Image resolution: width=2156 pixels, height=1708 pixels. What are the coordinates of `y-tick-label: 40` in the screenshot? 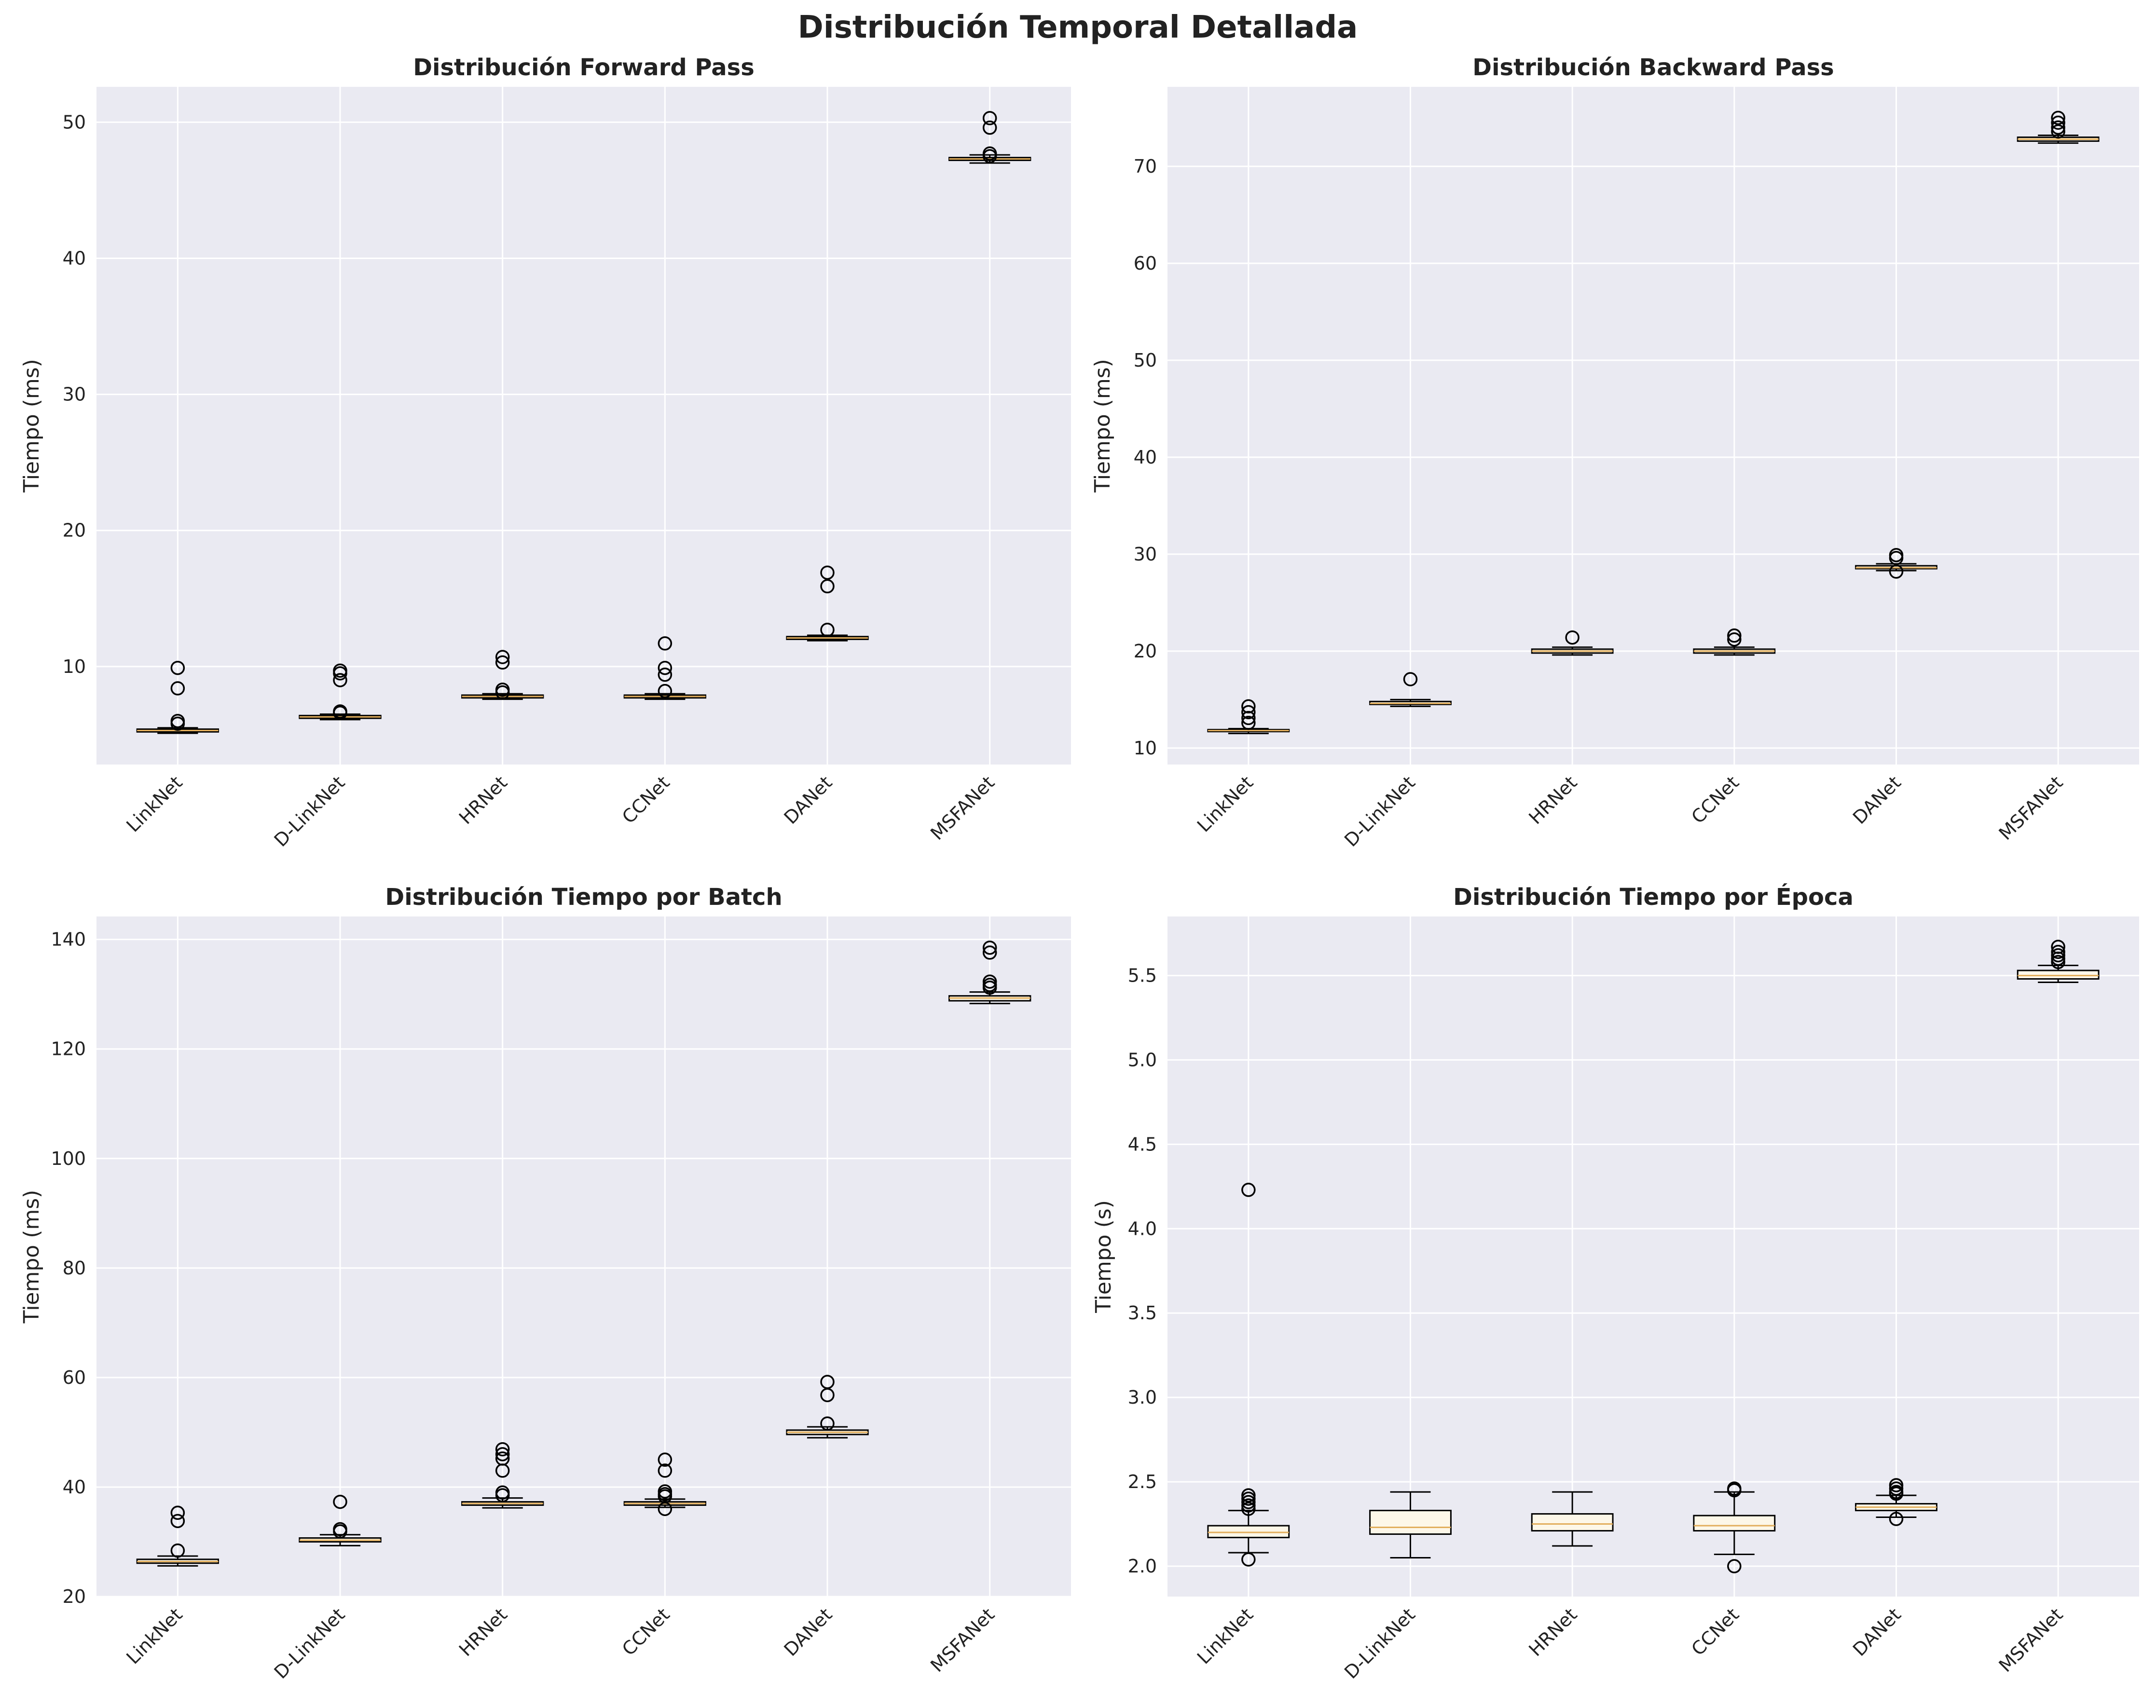 It's located at (74, 258).